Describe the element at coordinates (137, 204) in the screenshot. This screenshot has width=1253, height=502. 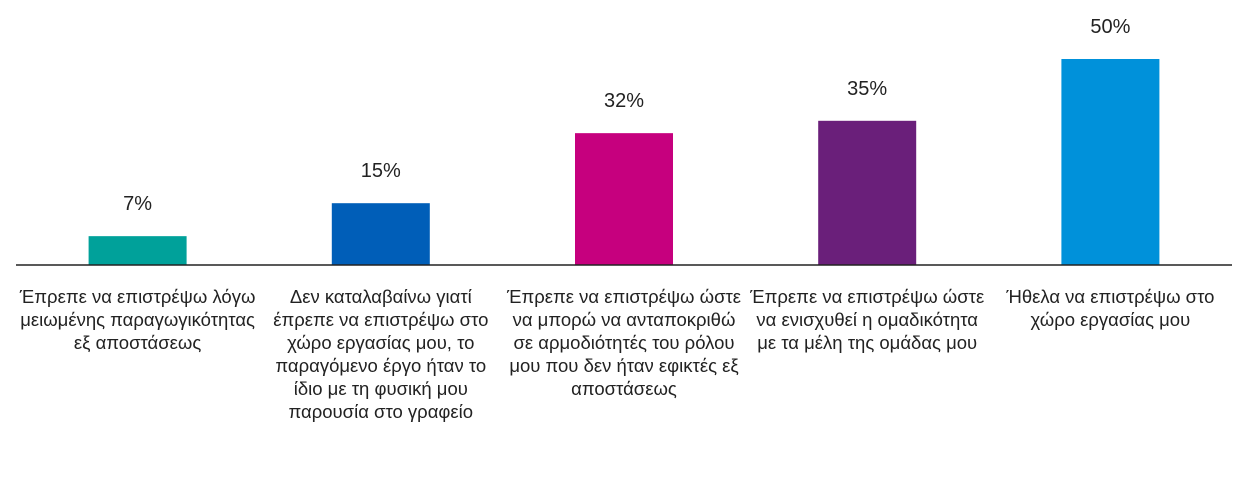
I see `value-label: 7%` at that location.